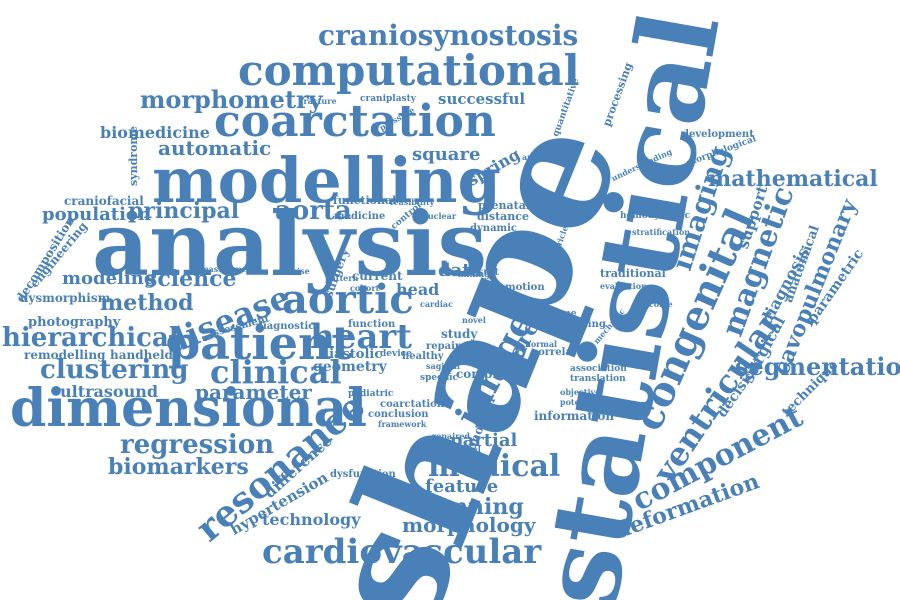 This screenshot has width=900, height=600. I want to click on word-translation: translation, so click(598, 379).